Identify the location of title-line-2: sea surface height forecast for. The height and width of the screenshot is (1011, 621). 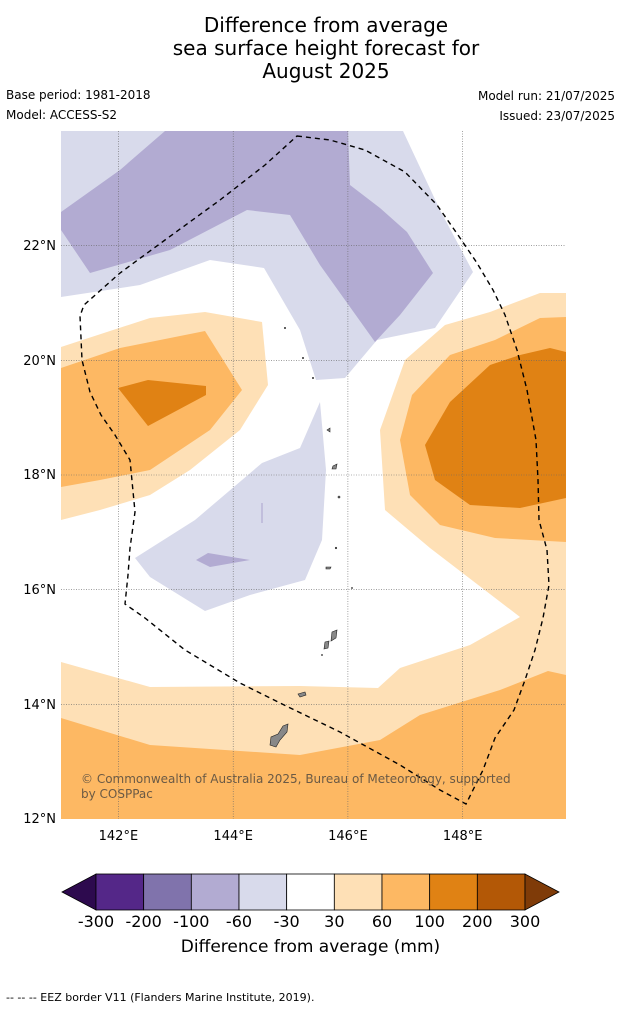
(326, 48).